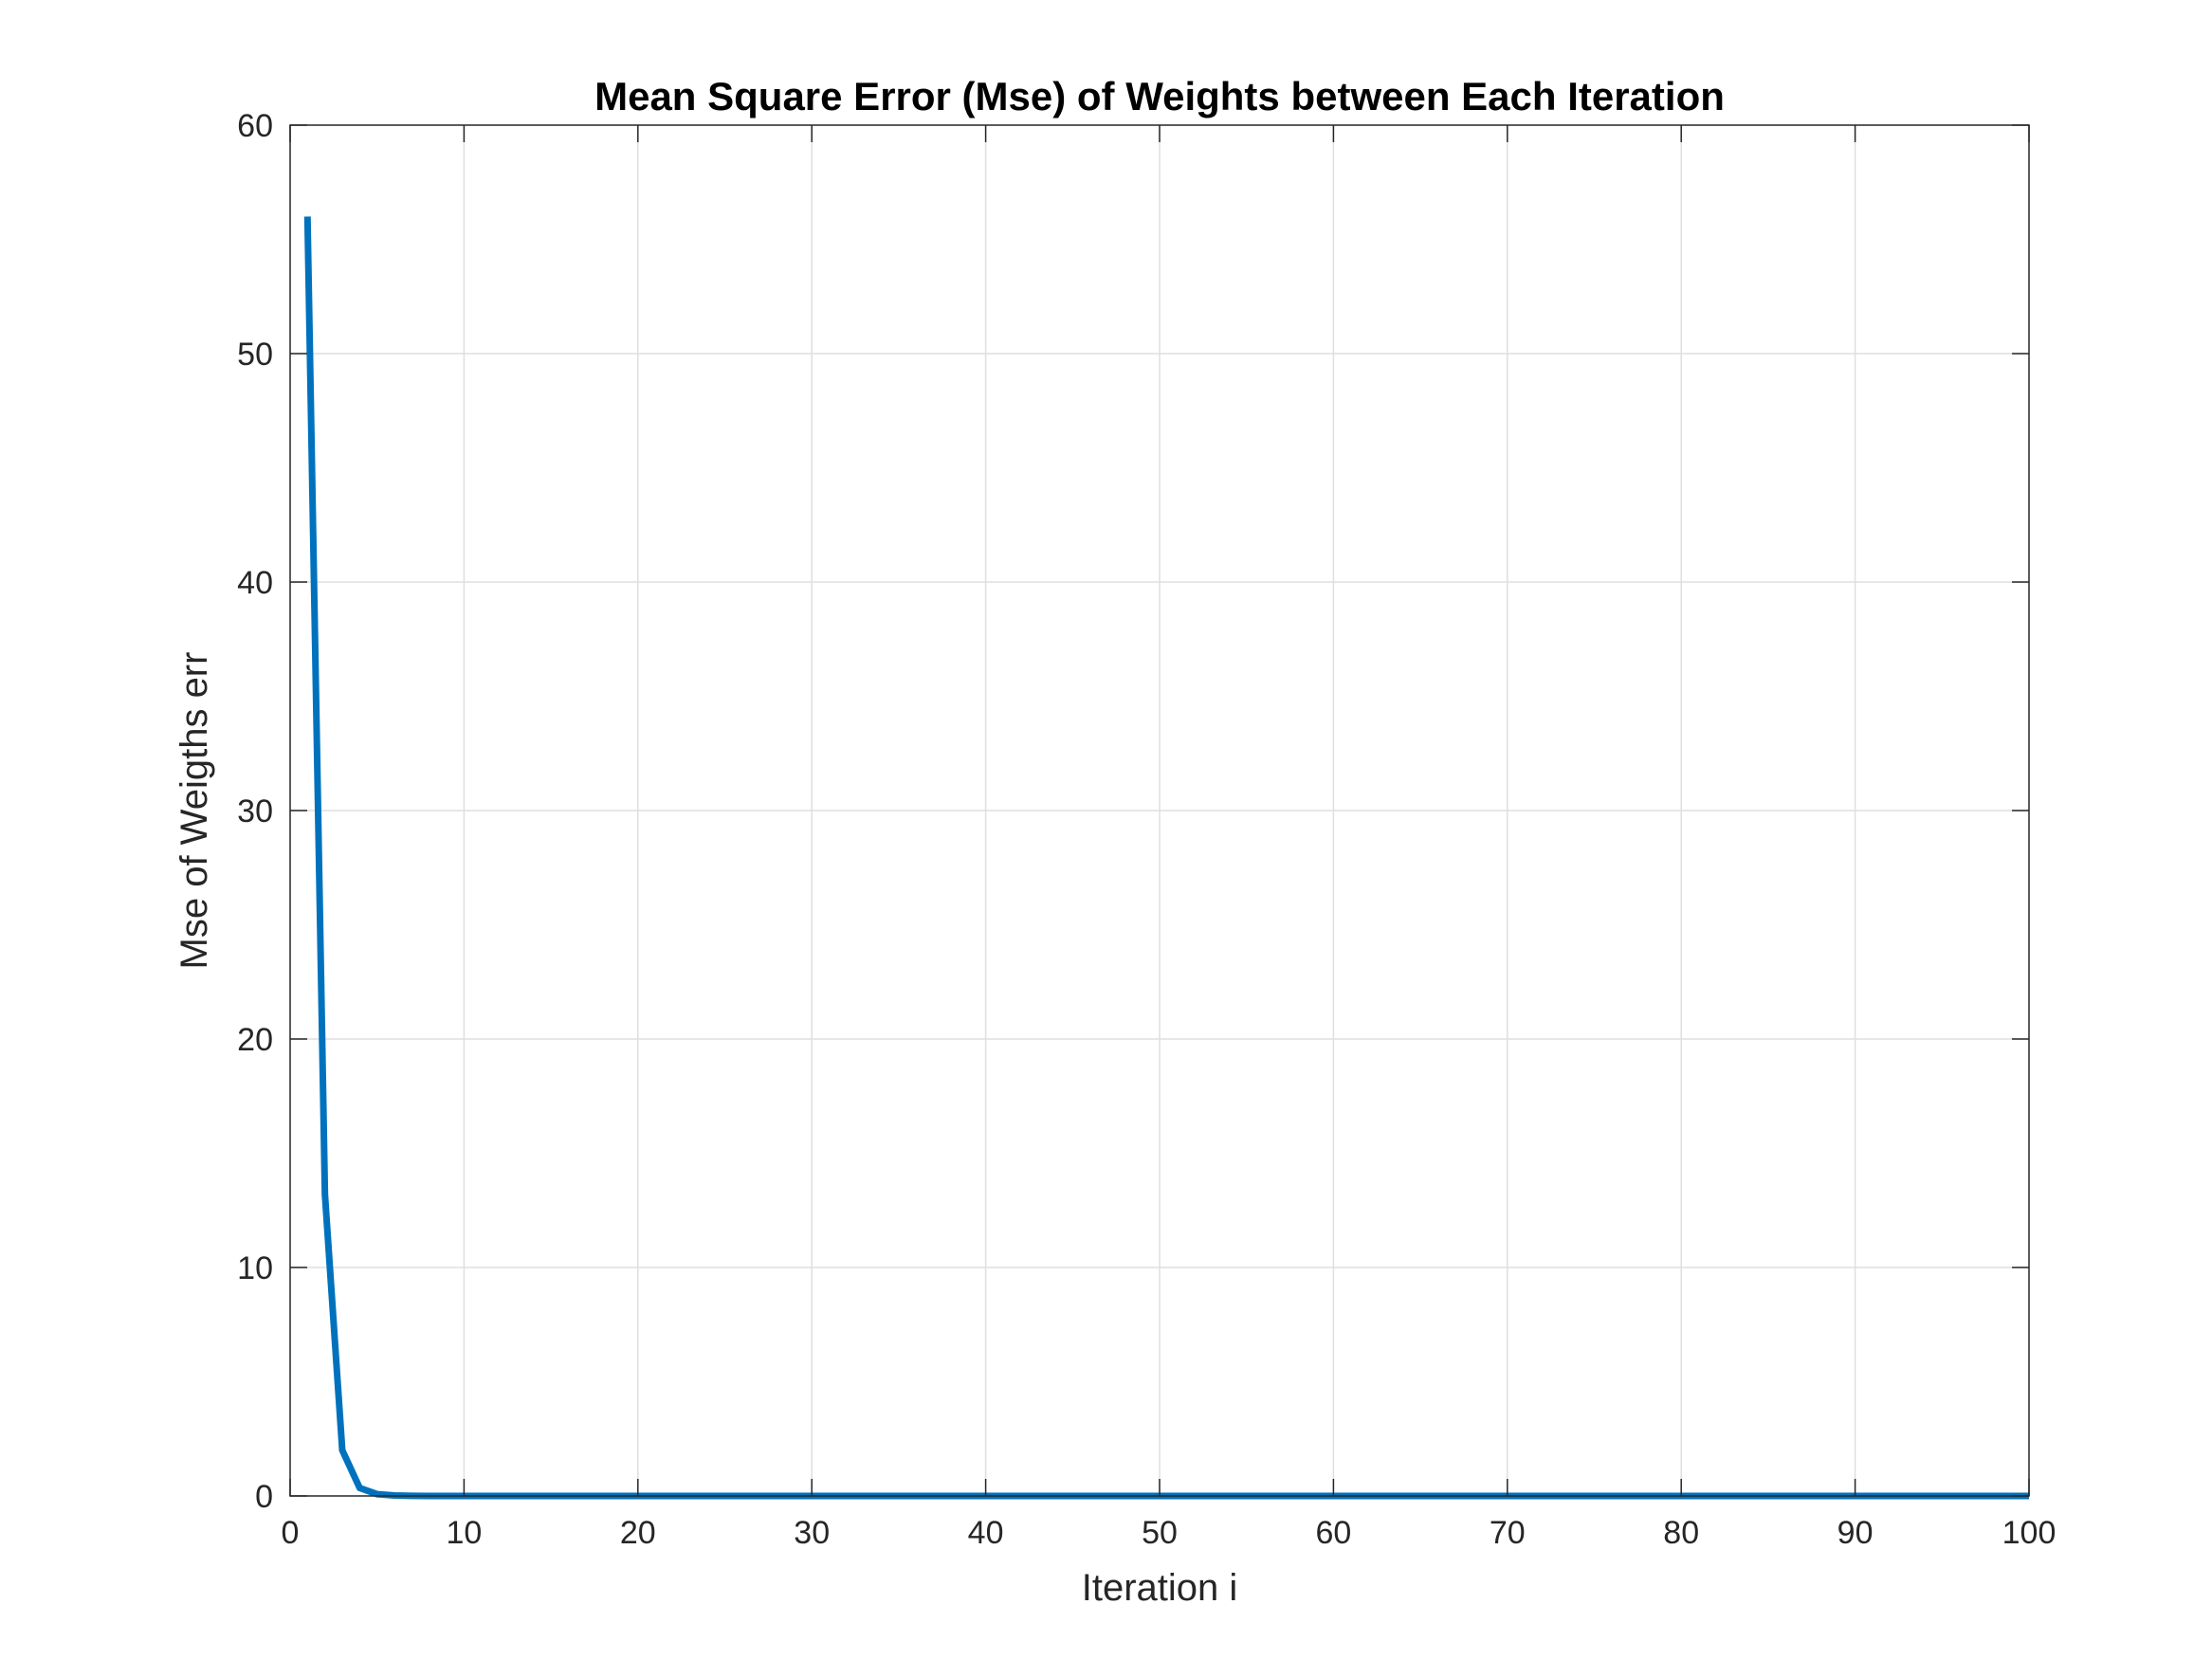 Image resolution: width=2212 pixels, height=1659 pixels. Describe the element at coordinates (291, 1533) in the screenshot. I see `x-tick-label: 0` at that location.